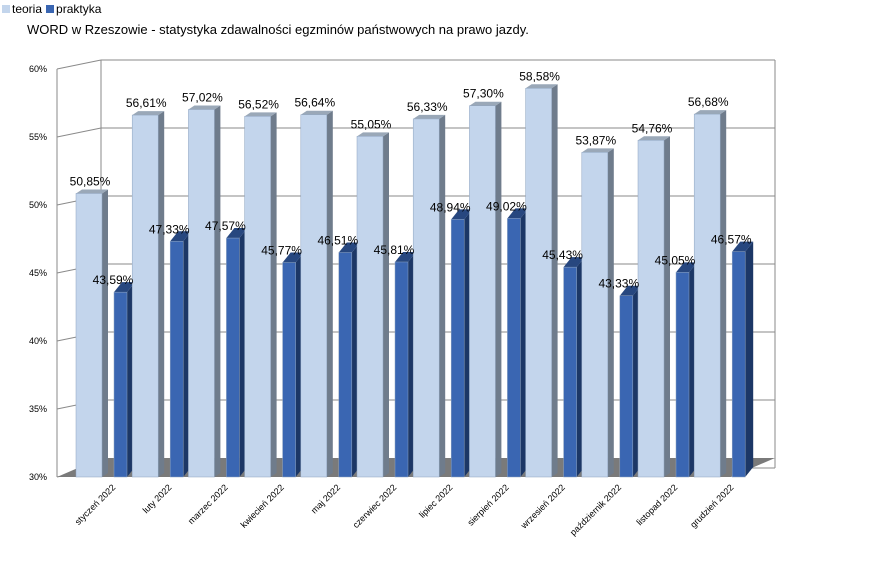  What do you see at coordinates (483, 94) in the screenshot?
I see `data-label-teoria: 57,30%` at bounding box center [483, 94].